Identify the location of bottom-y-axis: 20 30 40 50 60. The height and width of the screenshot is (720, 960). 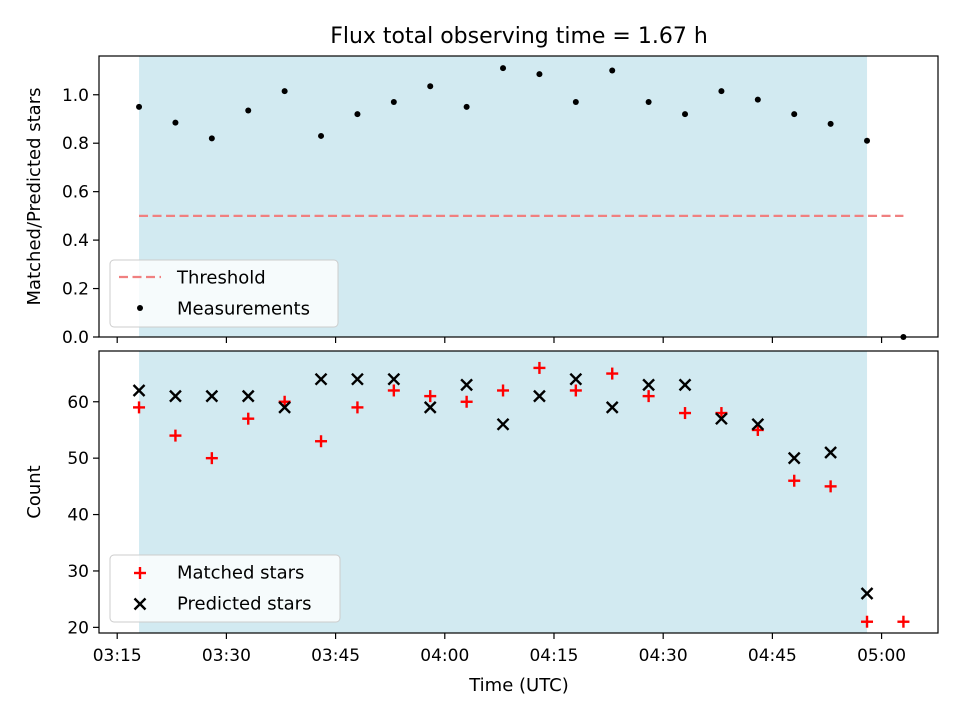
(83, 515).